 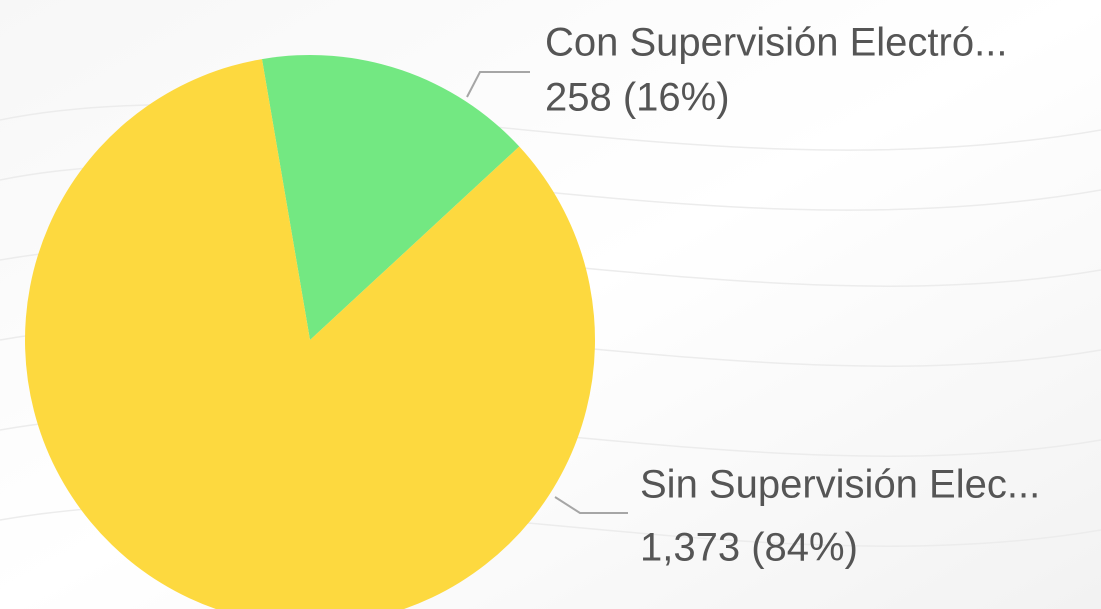 What do you see at coordinates (749, 548) in the screenshot?
I see `value-label: 1,373 (84%)` at bounding box center [749, 548].